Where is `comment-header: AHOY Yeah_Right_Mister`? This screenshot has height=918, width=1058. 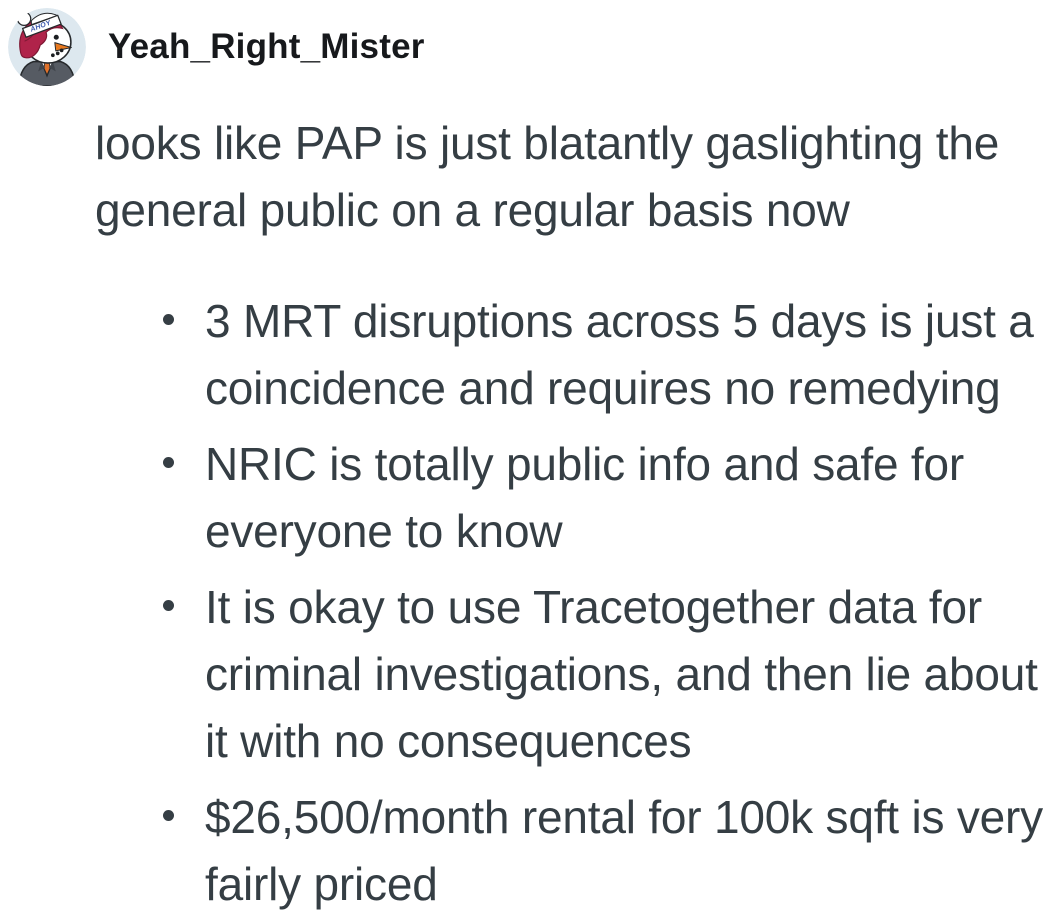
comment-header: AHOY Yeah_Right_Mister is located at coordinates (533, 47).